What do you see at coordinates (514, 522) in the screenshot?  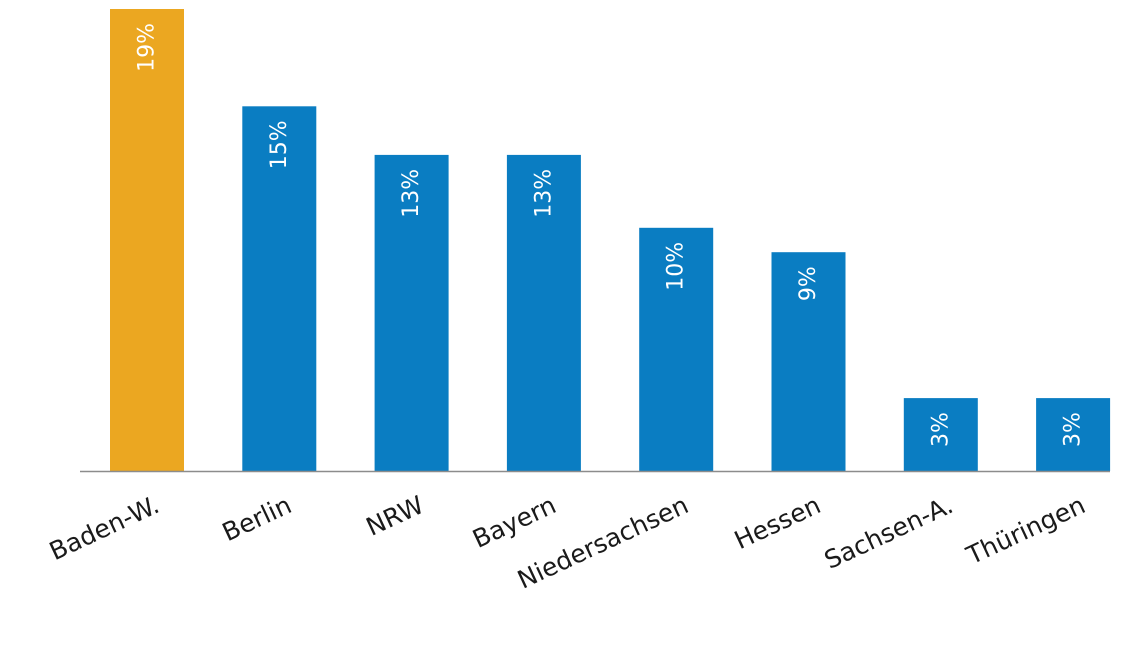 I see `category-label: Bayern` at bounding box center [514, 522].